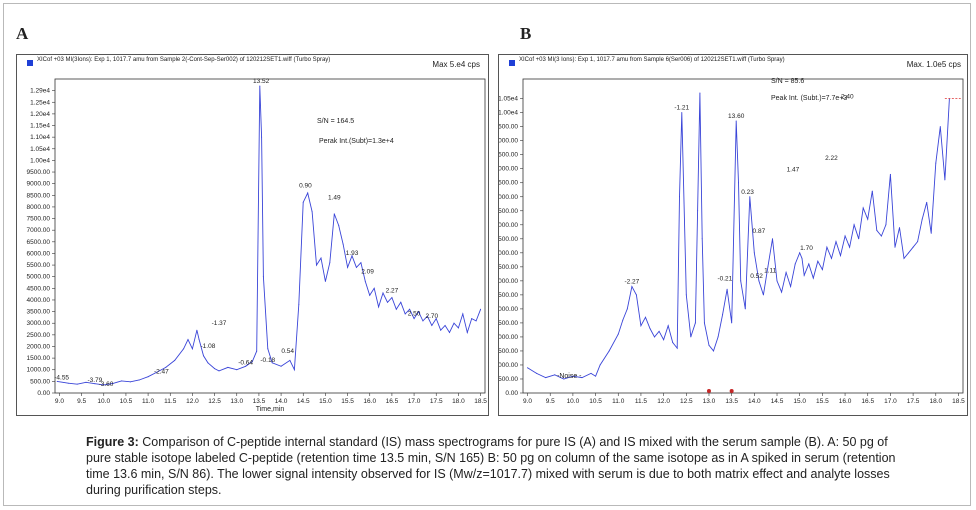 The image size is (976, 510). Describe the element at coordinates (508, 197) in the screenshot. I see `y-tick-label: 7000.00` at that location.